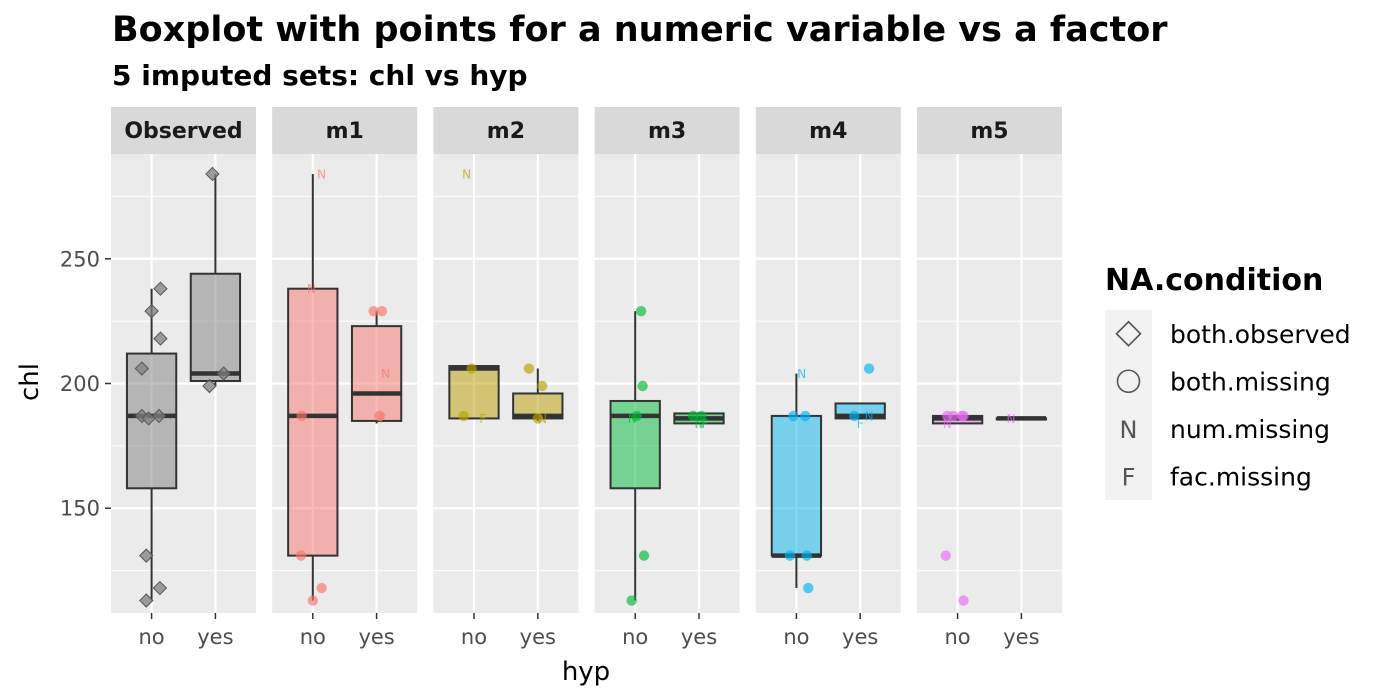 The image size is (1400, 700). I want to click on legend-item-both-missing: both.missing, so click(1218, 381).